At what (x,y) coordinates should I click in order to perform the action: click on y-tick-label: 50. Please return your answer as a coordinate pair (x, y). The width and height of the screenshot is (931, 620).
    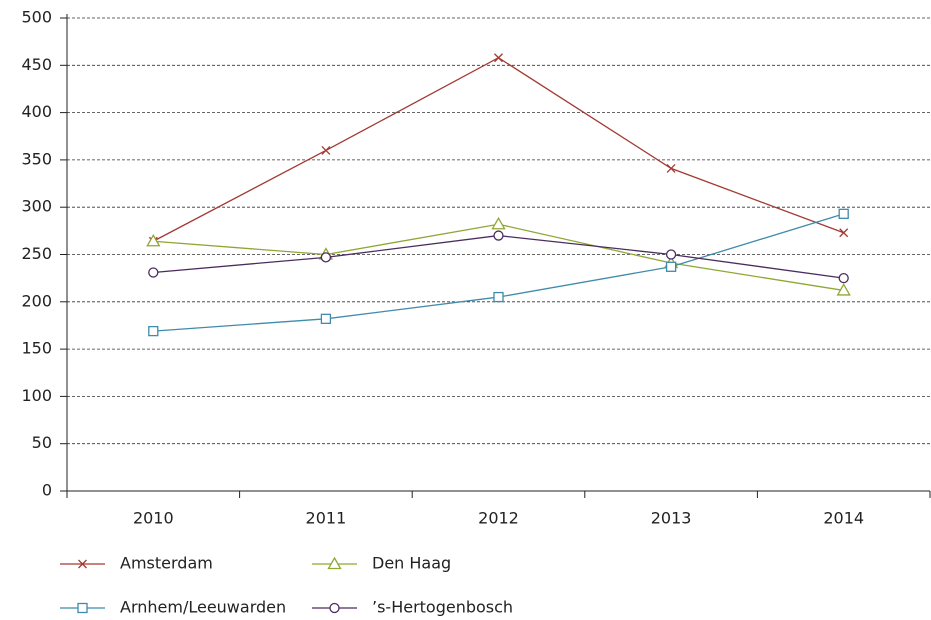
    Looking at the image, I should click on (42, 442).